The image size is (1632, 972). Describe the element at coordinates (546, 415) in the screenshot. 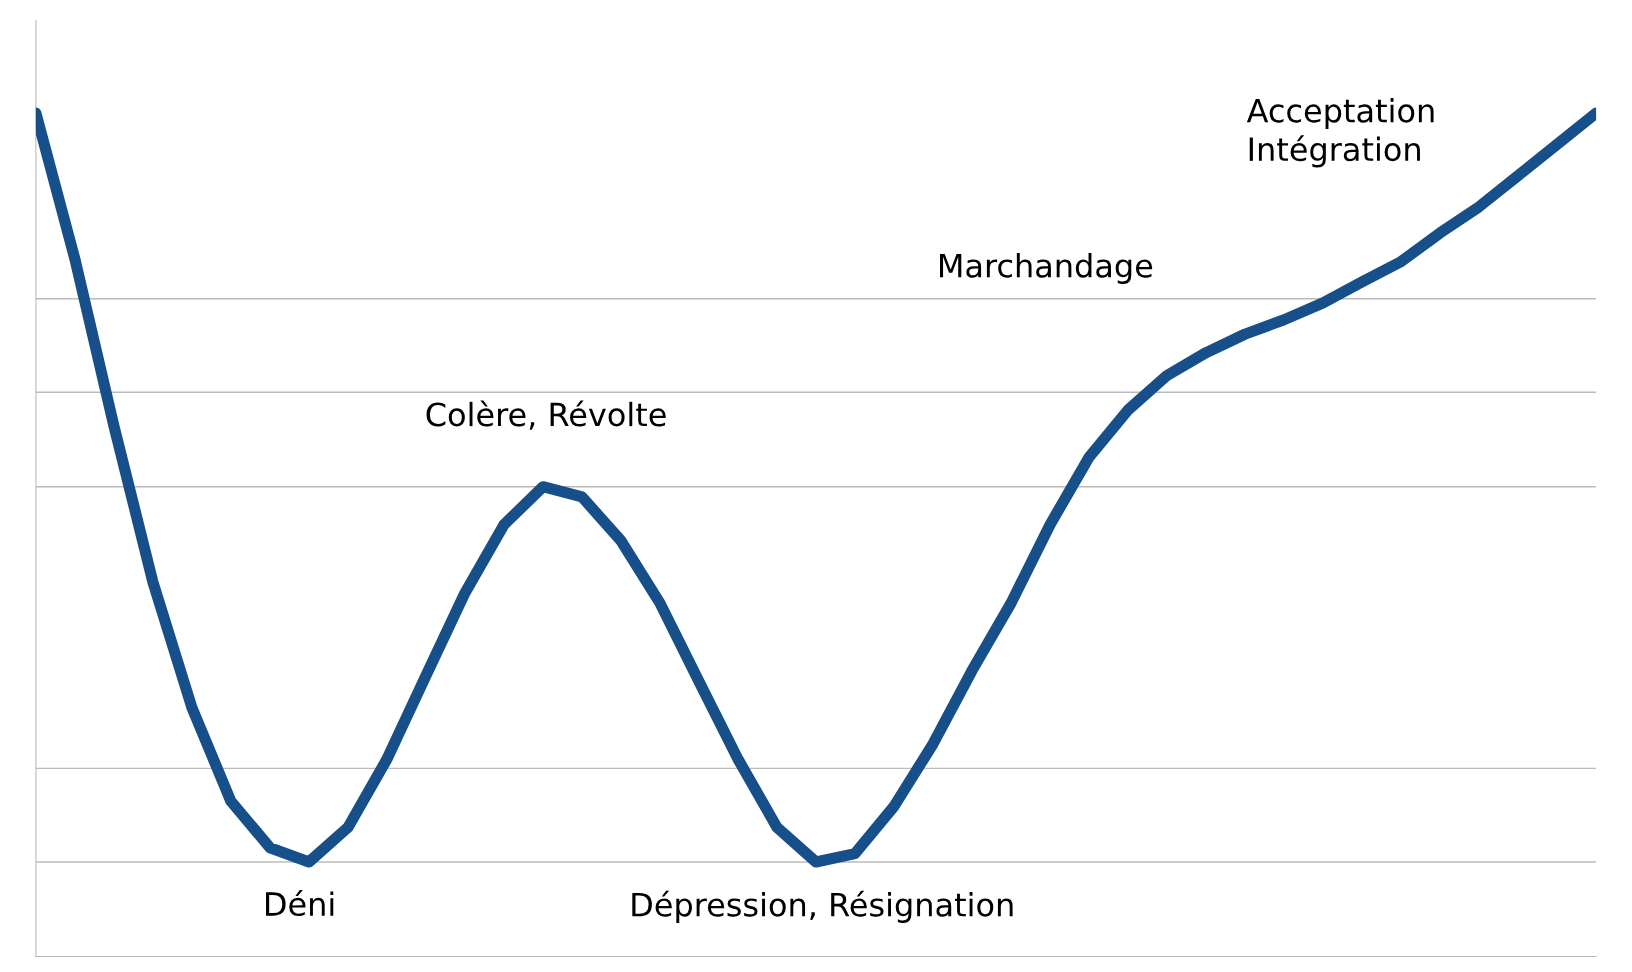

I see `annotation: Colère, Révolte` at that location.